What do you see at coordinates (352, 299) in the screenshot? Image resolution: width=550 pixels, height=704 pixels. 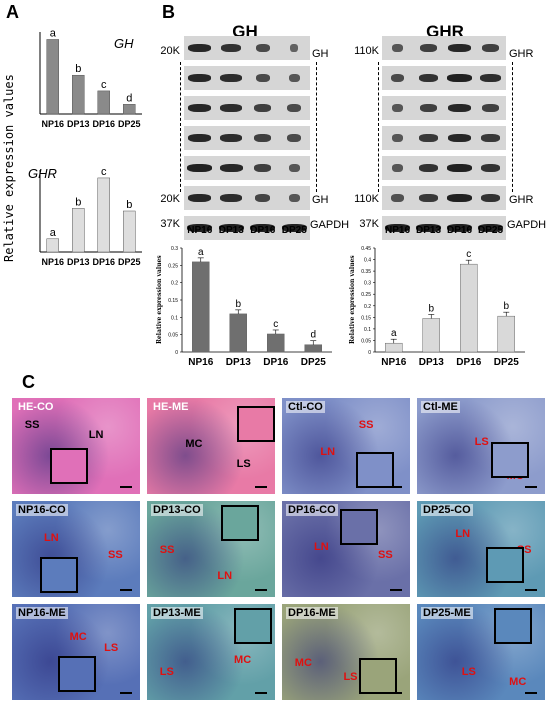 I see `y-axis-label: Relative expression values` at bounding box center [352, 299].